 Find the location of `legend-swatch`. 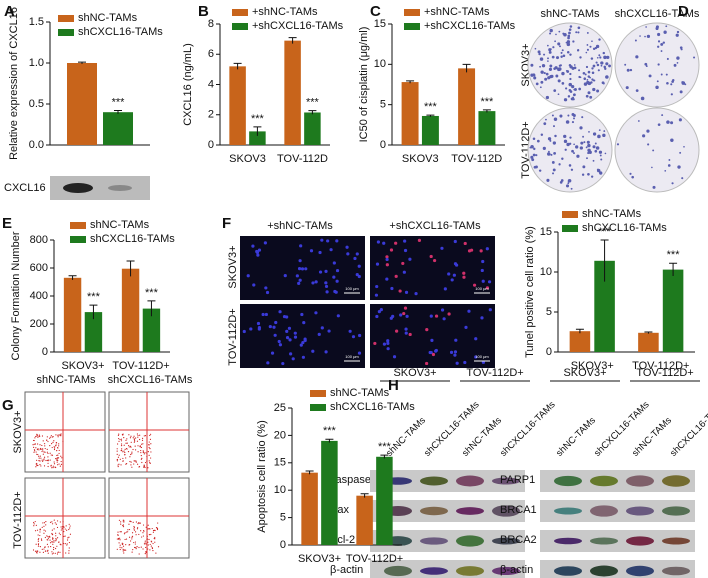

legend-swatch is located at coordinates (318, 393).